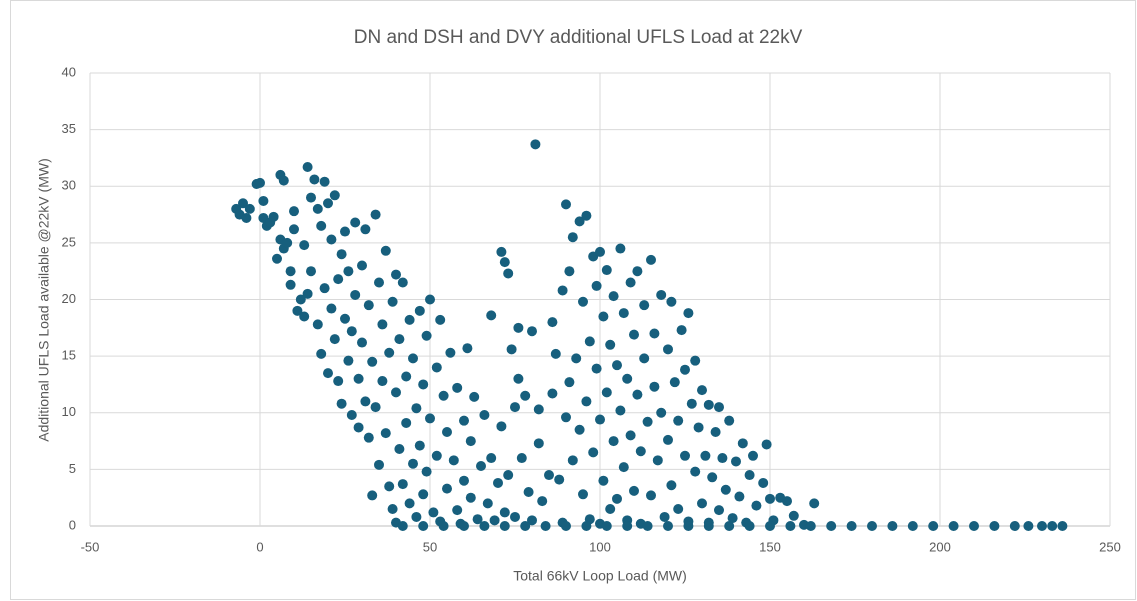 The image size is (1137, 601). What do you see at coordinates (69, 71) in the screenshot?
I see `y-tick-label: 40` at bounding box center [69, 71].